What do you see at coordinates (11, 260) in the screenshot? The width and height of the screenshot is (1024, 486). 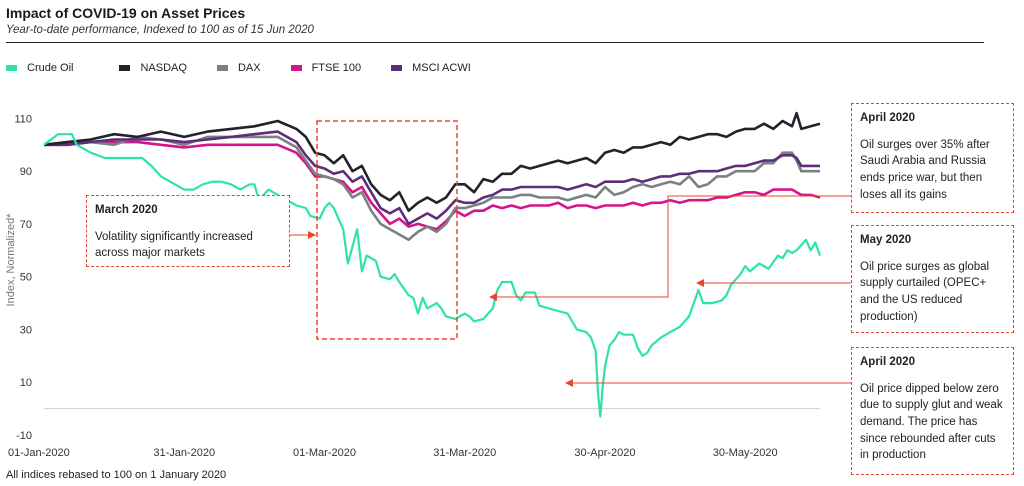 I see `y-axis-label: Index, Normalized*` at bounding box center [11, 260].